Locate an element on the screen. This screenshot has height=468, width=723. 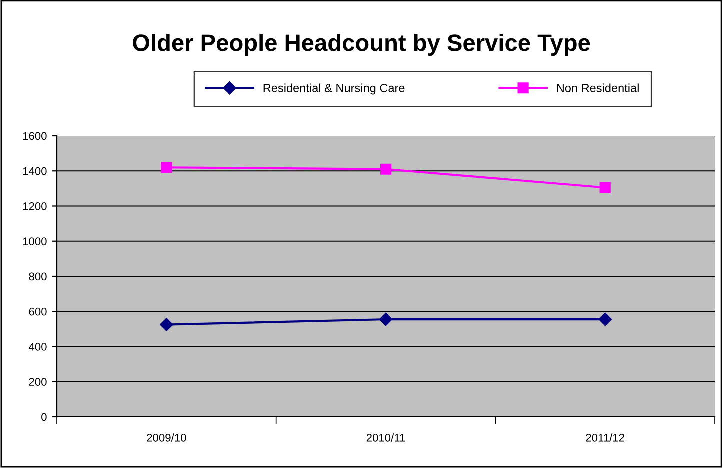
y-tick-label: 600 is located at coordinates (38, 312).